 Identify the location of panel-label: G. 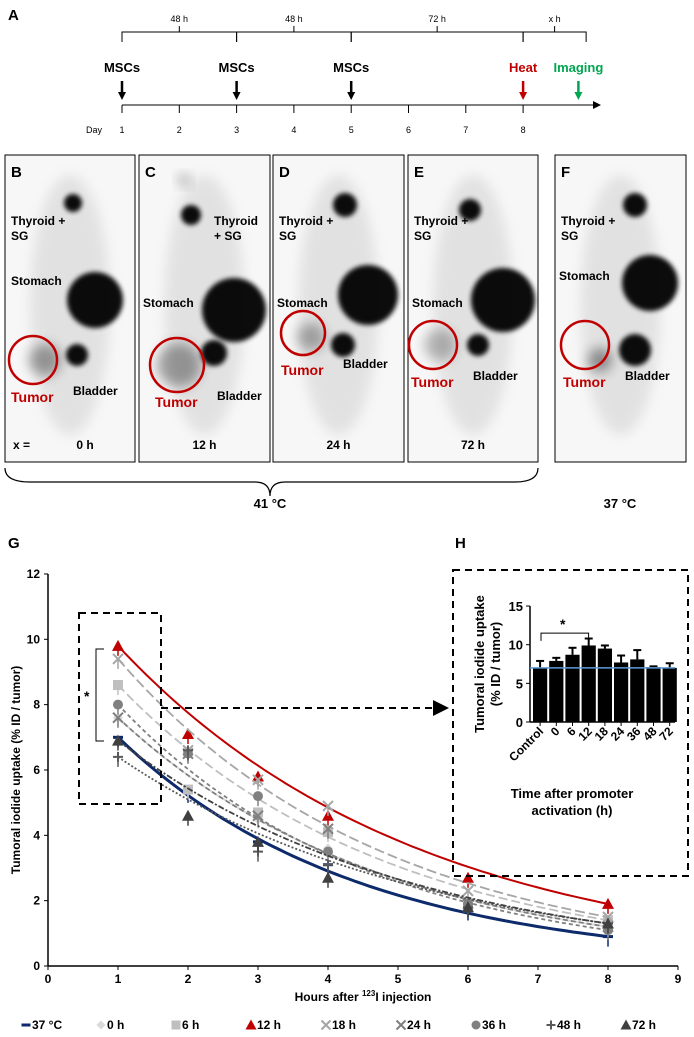
(14, 543).